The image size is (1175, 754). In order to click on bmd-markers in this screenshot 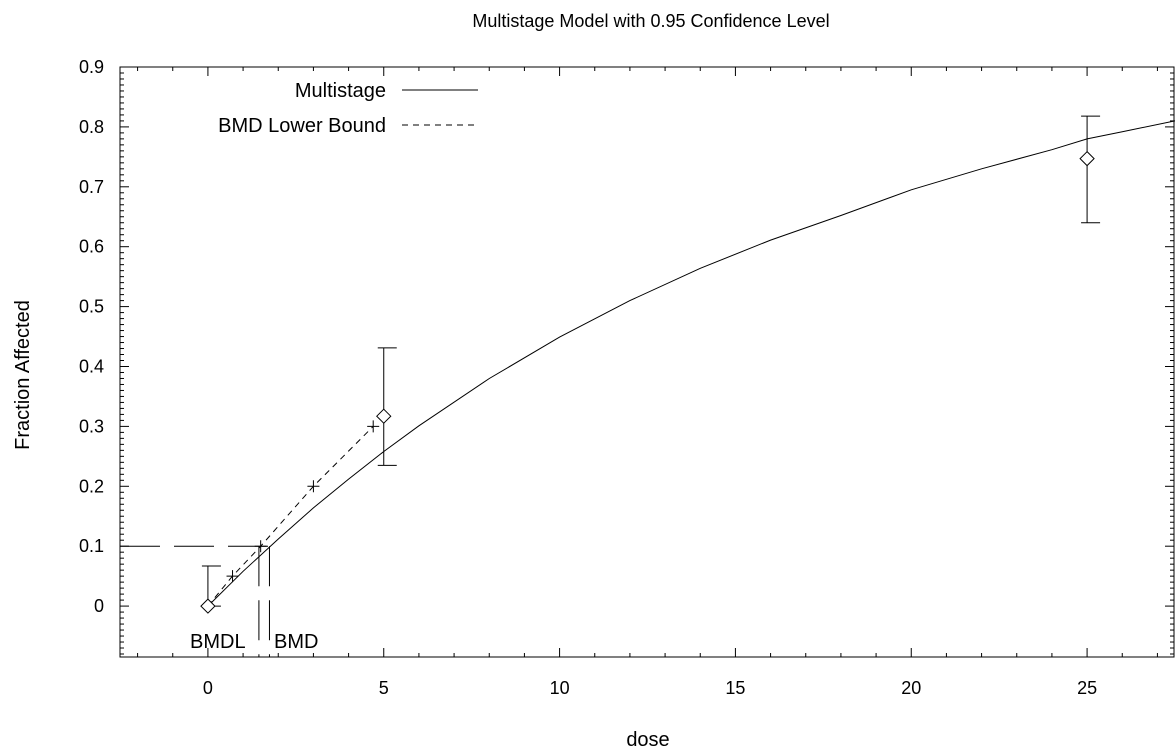, I will do `click(195, 601)`.